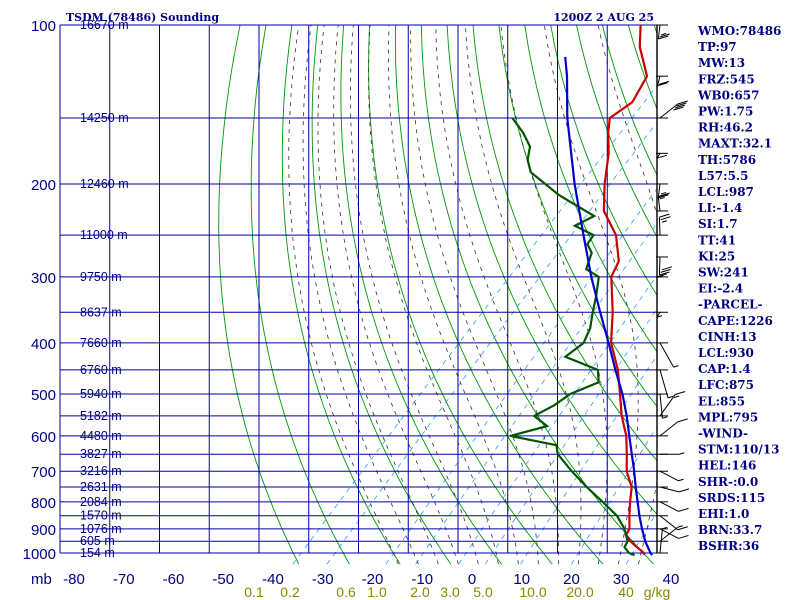 The width and height of the screenshot is (800, 600). What do you see at coordinates (104, 25) in the screenshot?
I see `height-label: 16670 m` at bounding box center [104, 25].